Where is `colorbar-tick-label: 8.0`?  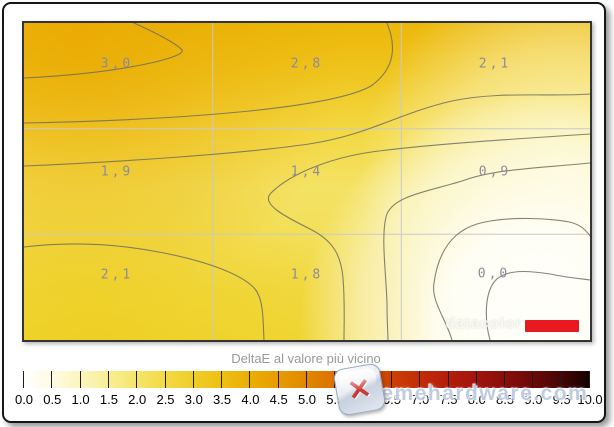 colorbar-tick-label: 8.0 is located at coordinates (476, 399).